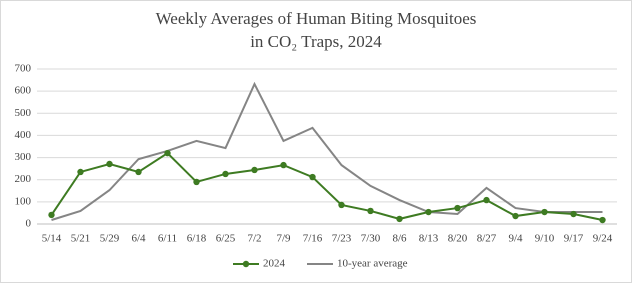 The image size is (633, 289). Describe the element at coordinates (23, 201) in the screenshot. I see `y-tick-label: 100` at that location.